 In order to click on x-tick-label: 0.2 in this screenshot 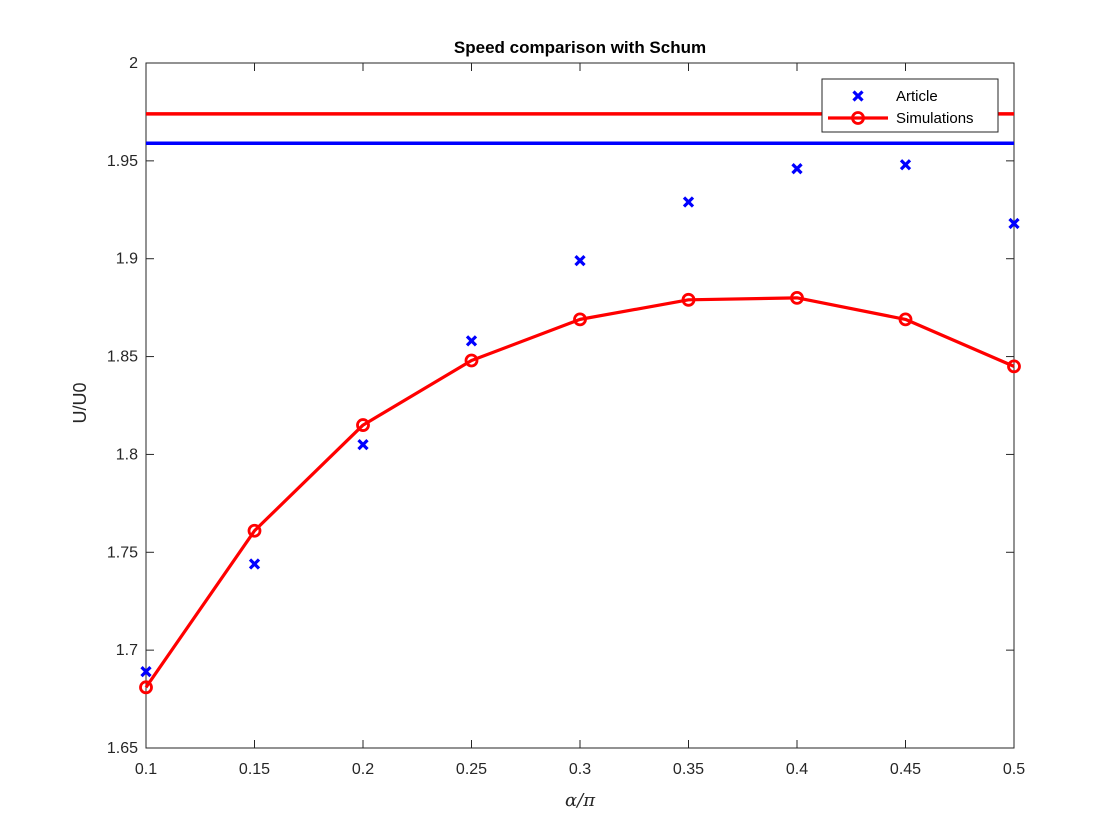, I will do `click(363, 769)`.